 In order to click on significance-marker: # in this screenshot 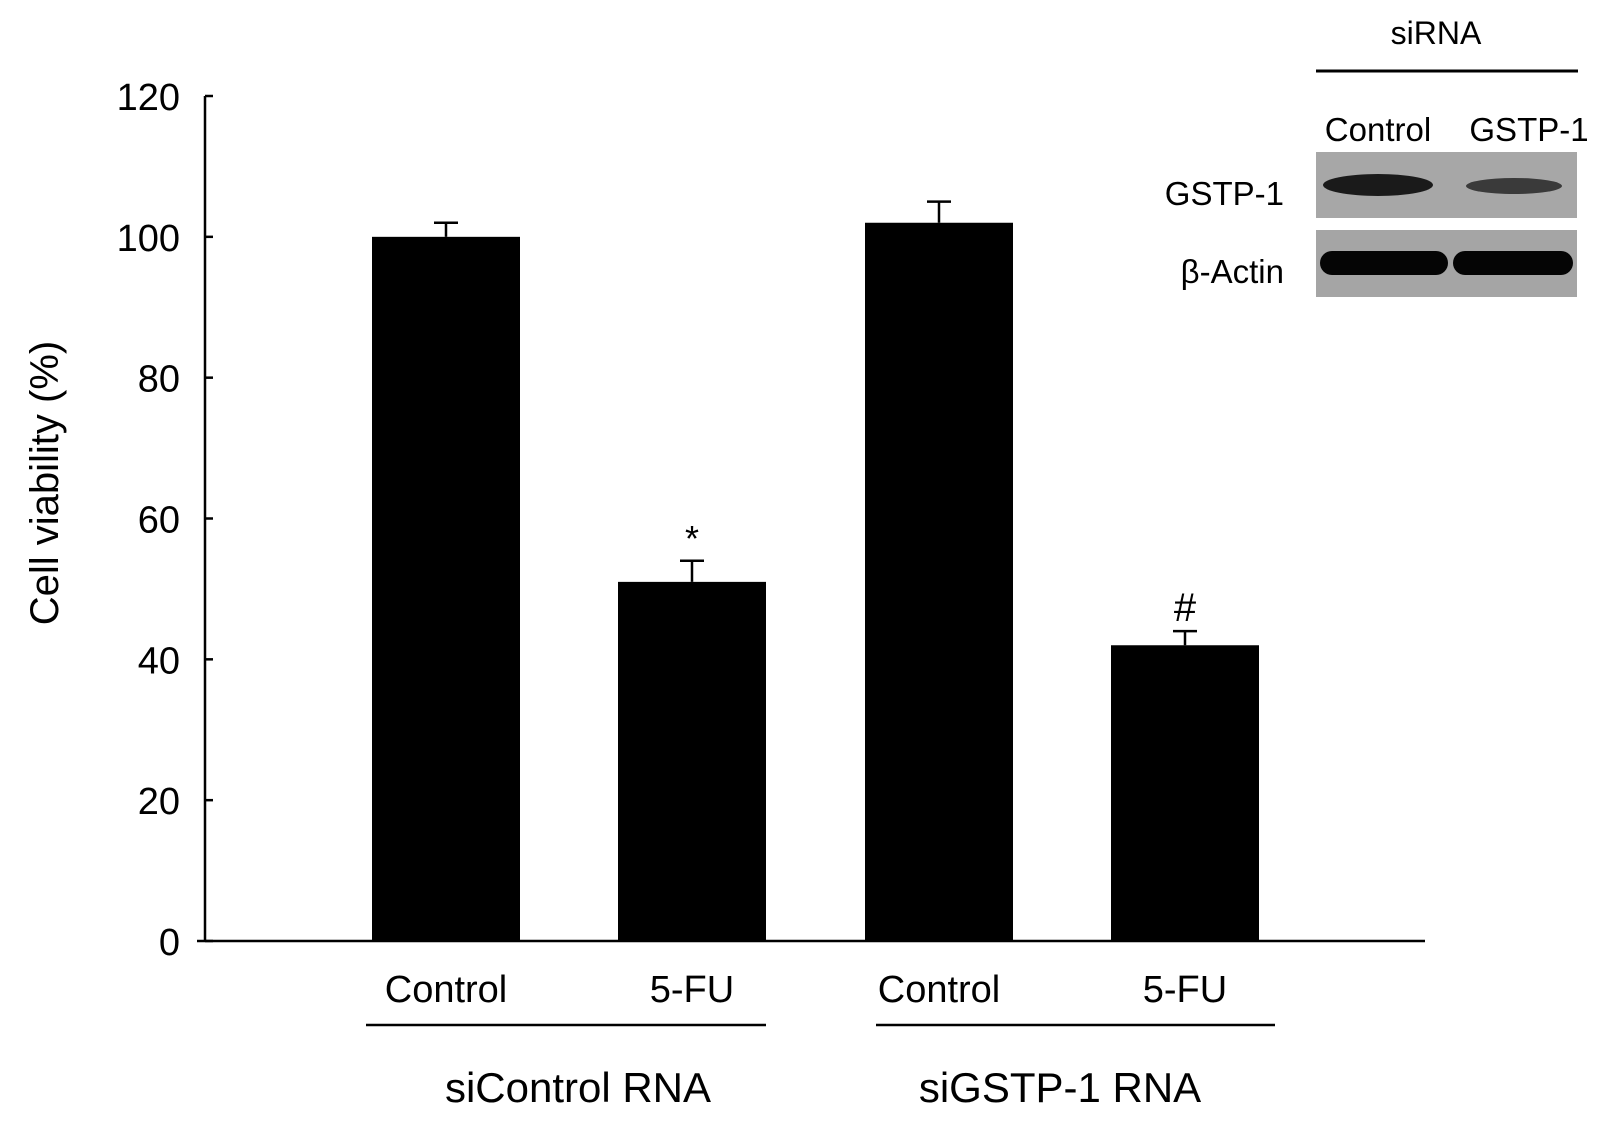, I will do `click(1185, 608)`.